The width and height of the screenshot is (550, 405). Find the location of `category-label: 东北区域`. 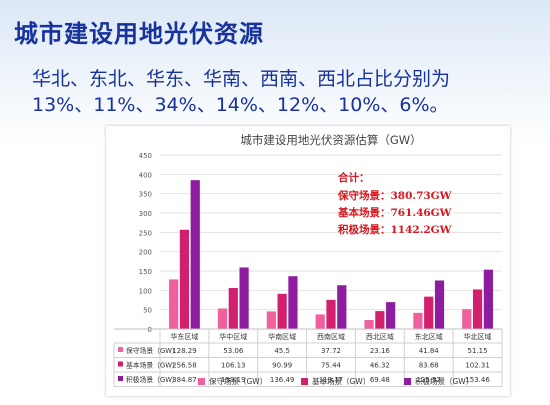

category-label: 东北区域 is located at coordinates (429, 336).